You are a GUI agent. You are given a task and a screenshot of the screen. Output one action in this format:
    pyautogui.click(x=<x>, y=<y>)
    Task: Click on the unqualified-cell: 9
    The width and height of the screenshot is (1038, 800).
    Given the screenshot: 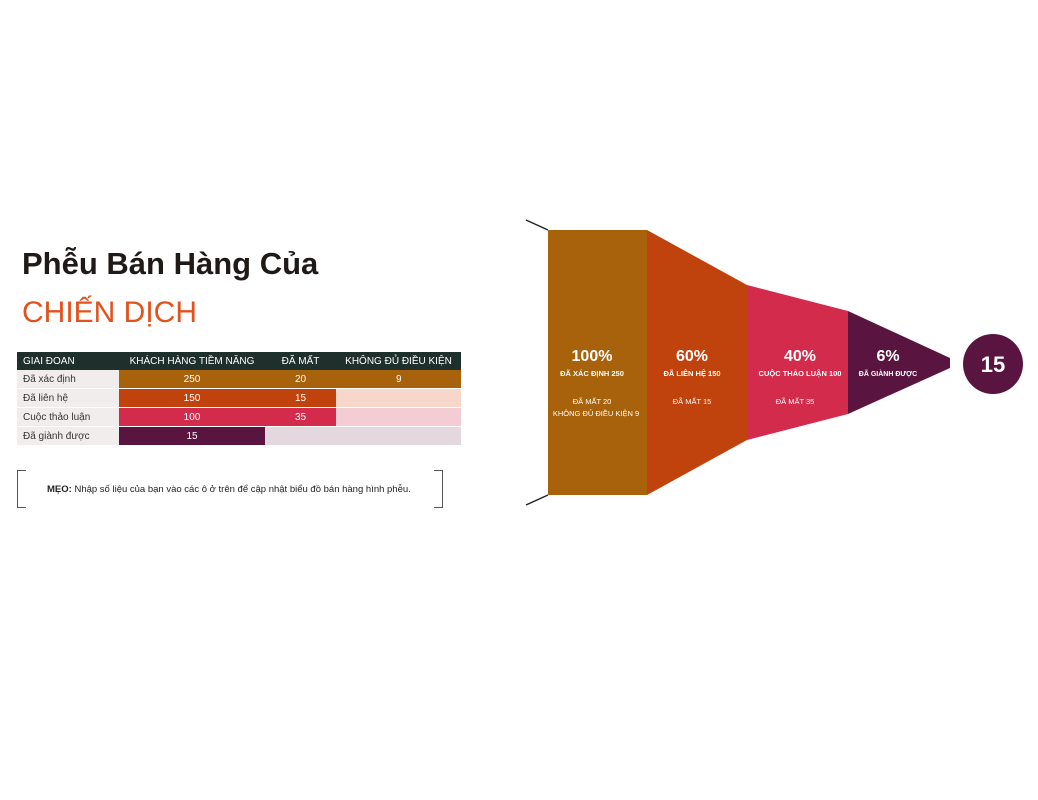 What is the action you would take?
    pyautogui.click(x=398, y=379)
    